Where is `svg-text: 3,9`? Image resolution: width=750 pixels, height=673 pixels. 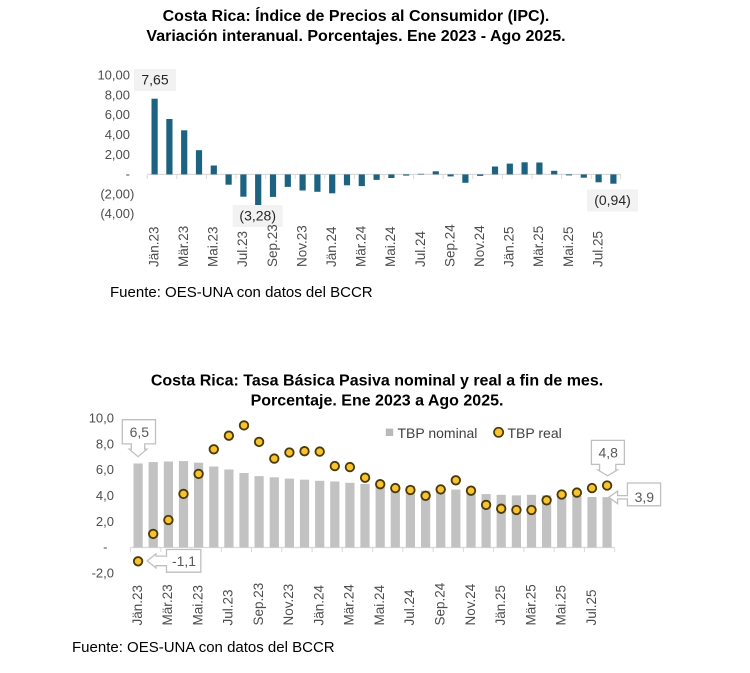
svg-text: 3,9 is located at coordinates (645, 497).